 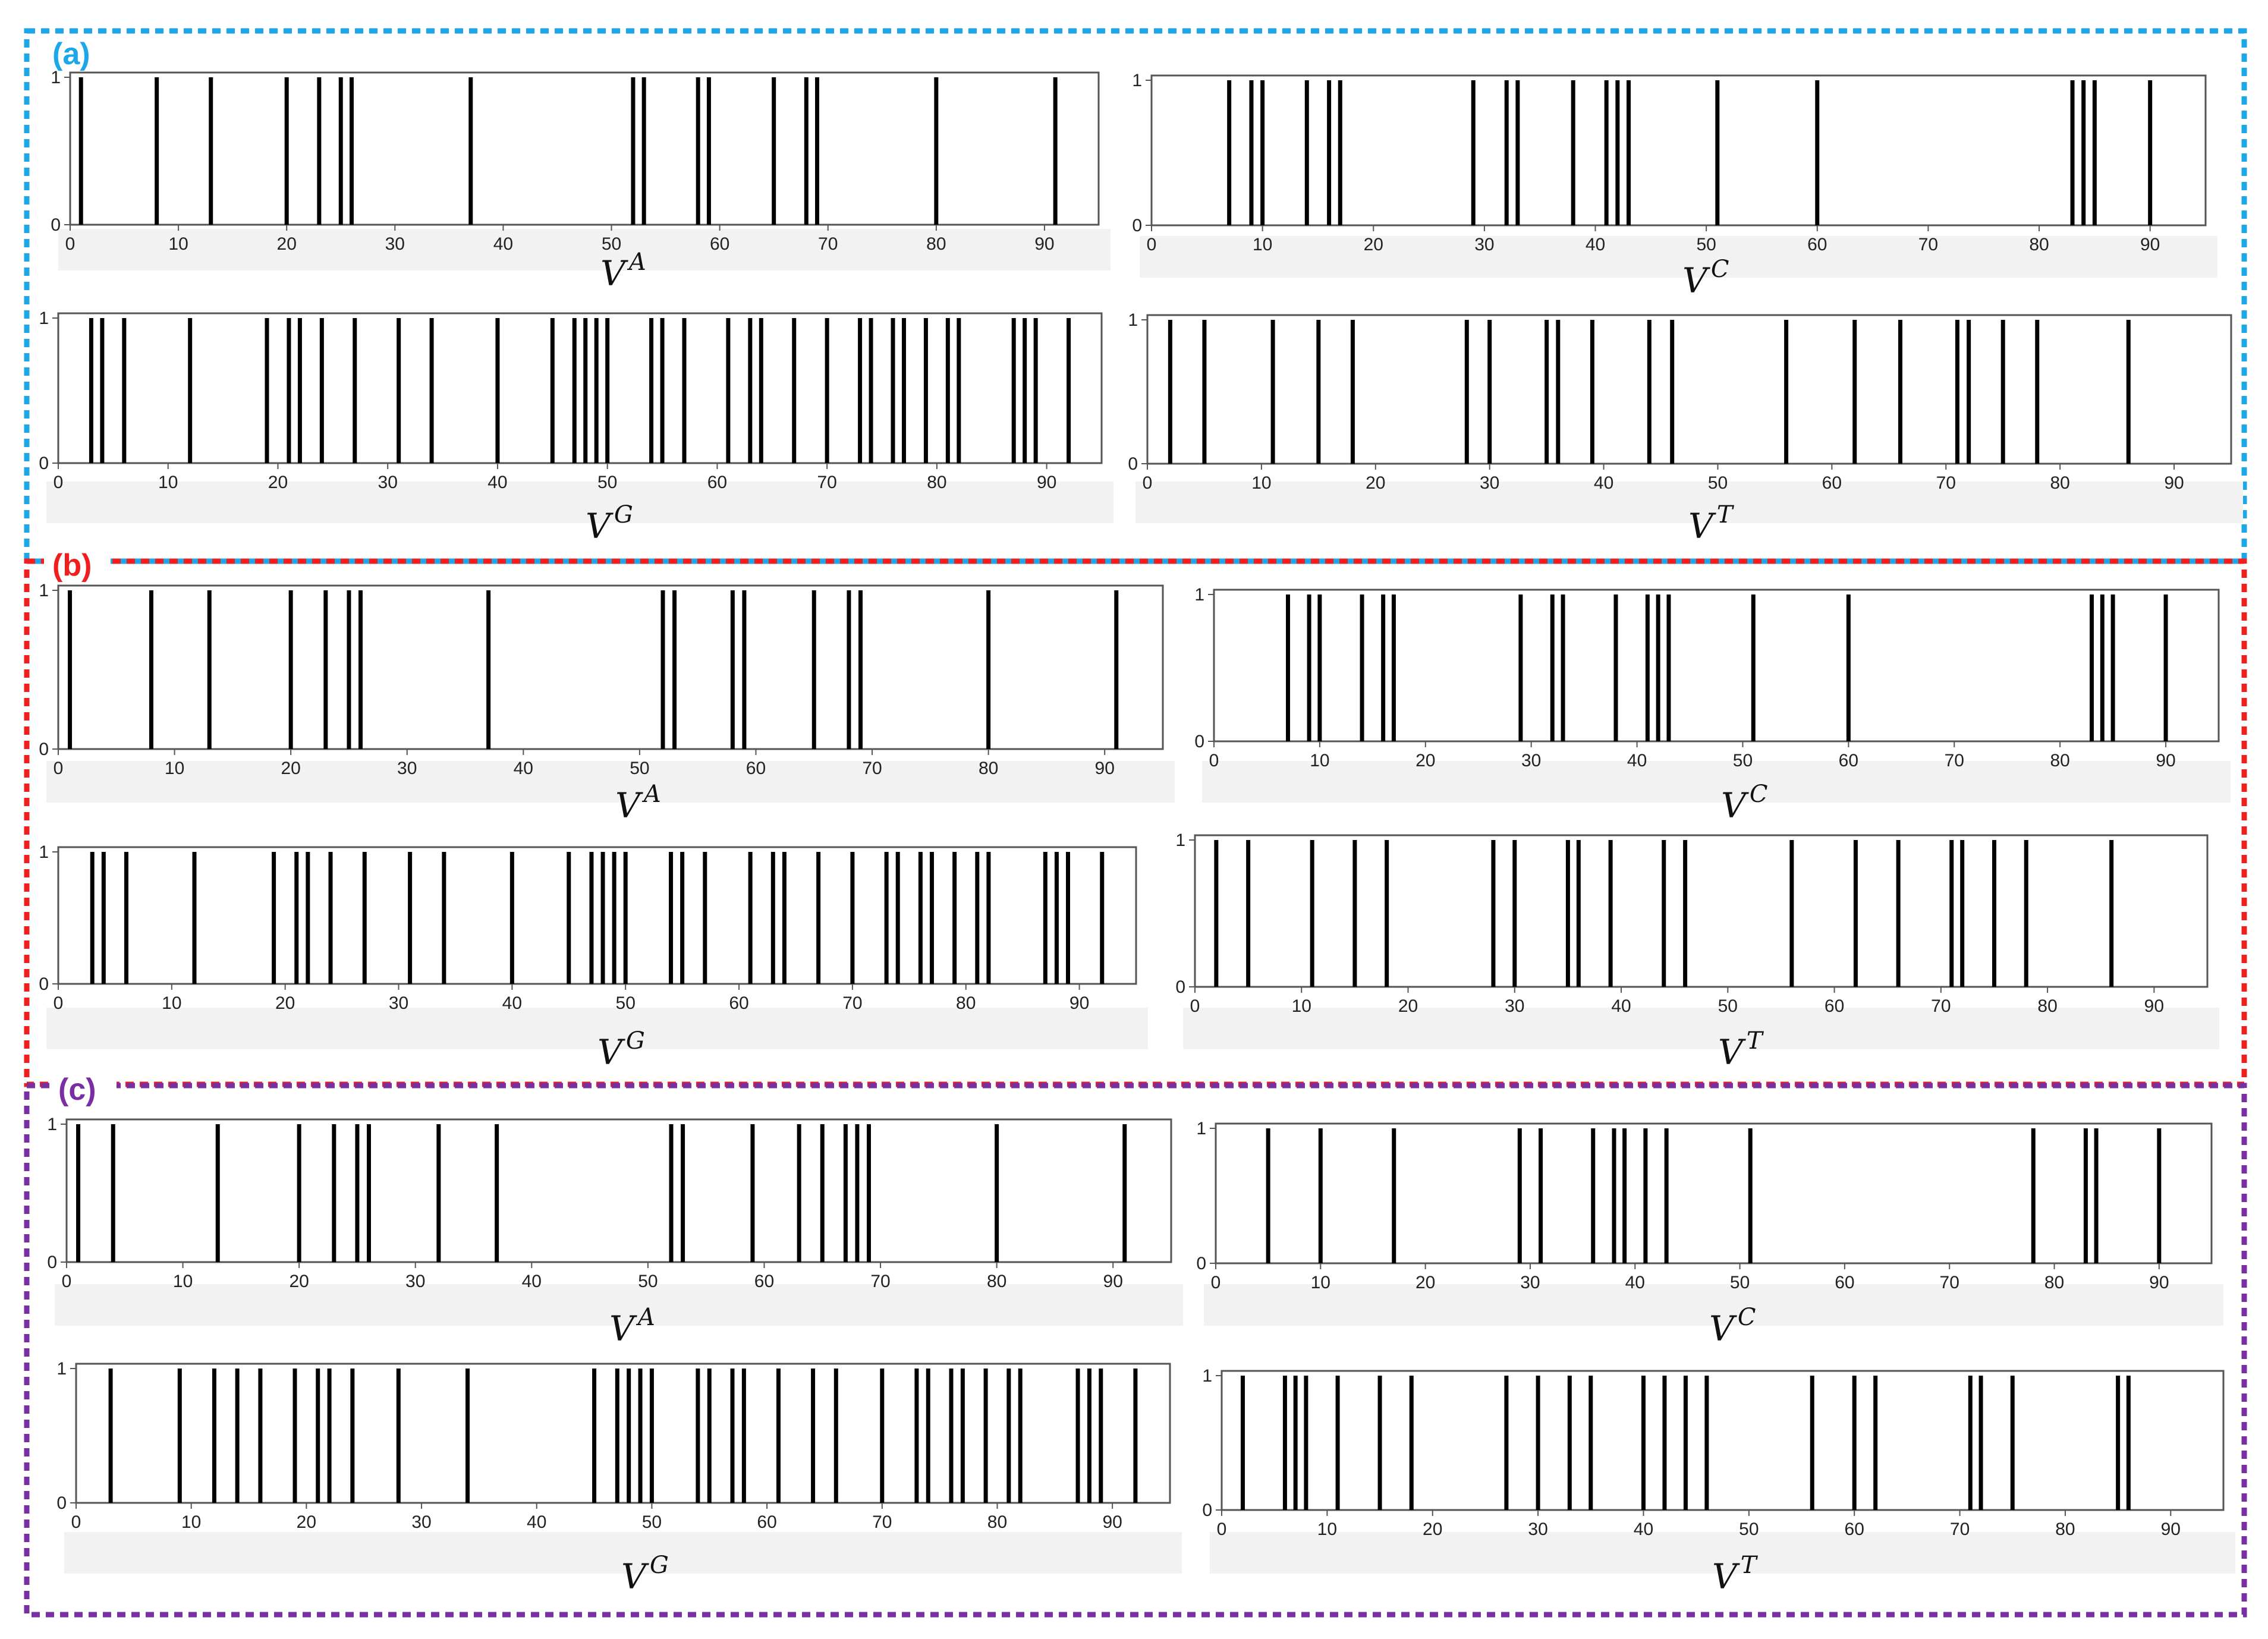 I want to click on series-caption-superscript: G, so click(x=659, y=1565).